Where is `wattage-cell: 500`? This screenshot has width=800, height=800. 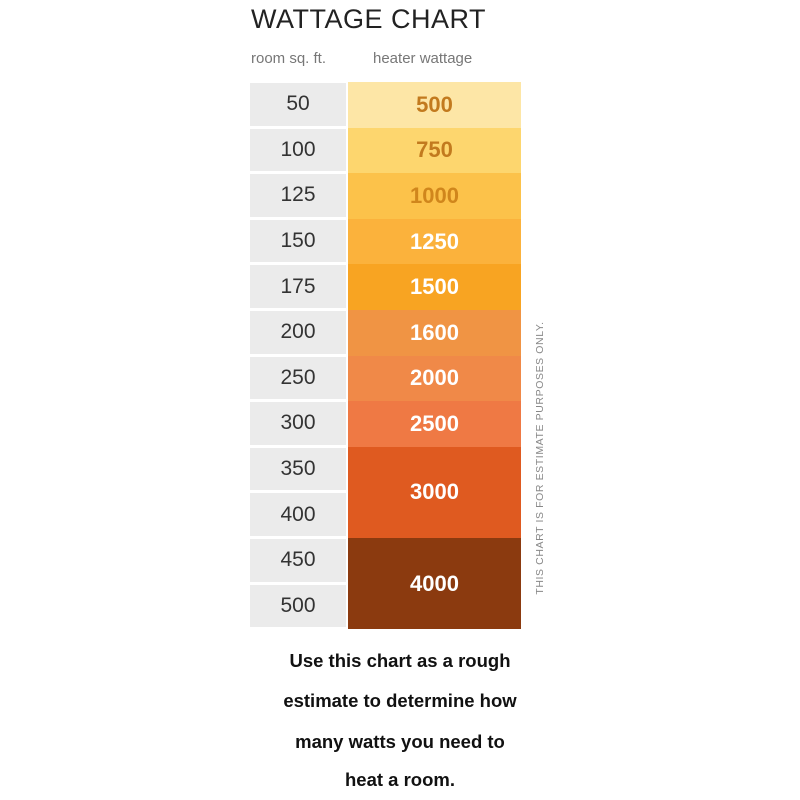
wattage-cell: 500 is located at coordinates (434, 105).